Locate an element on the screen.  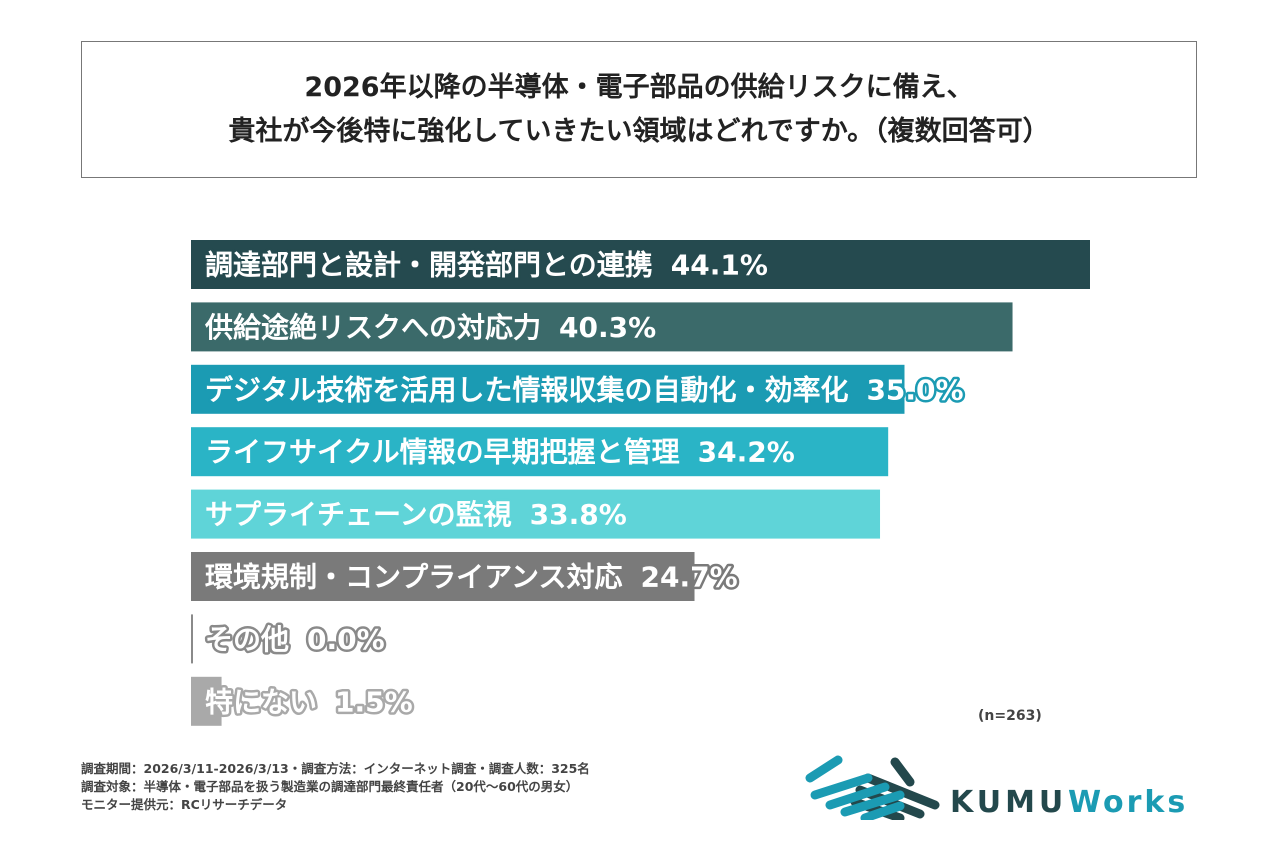
category-label: 特にない is located at coordinates (261, 701).